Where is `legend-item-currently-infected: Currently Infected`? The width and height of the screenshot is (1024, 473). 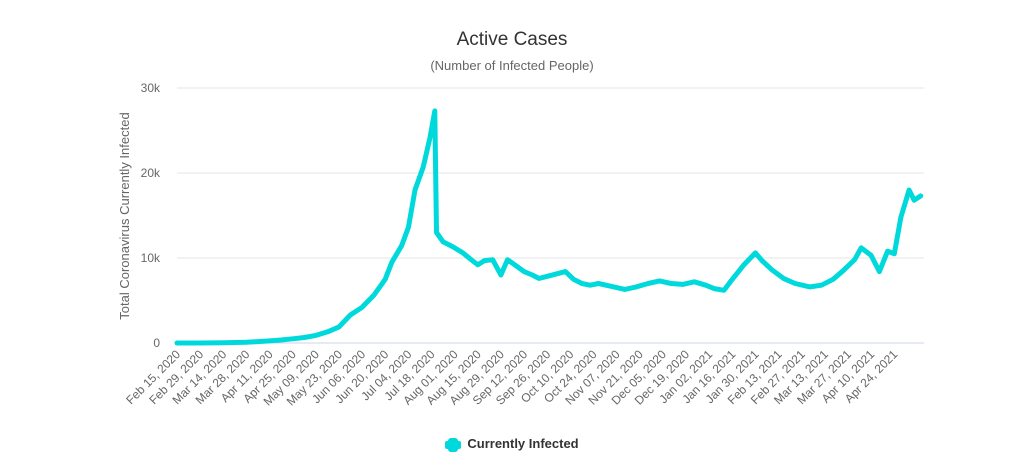
legend-item-currently-infected: Currently Infected is located at coordinates (512, 444).